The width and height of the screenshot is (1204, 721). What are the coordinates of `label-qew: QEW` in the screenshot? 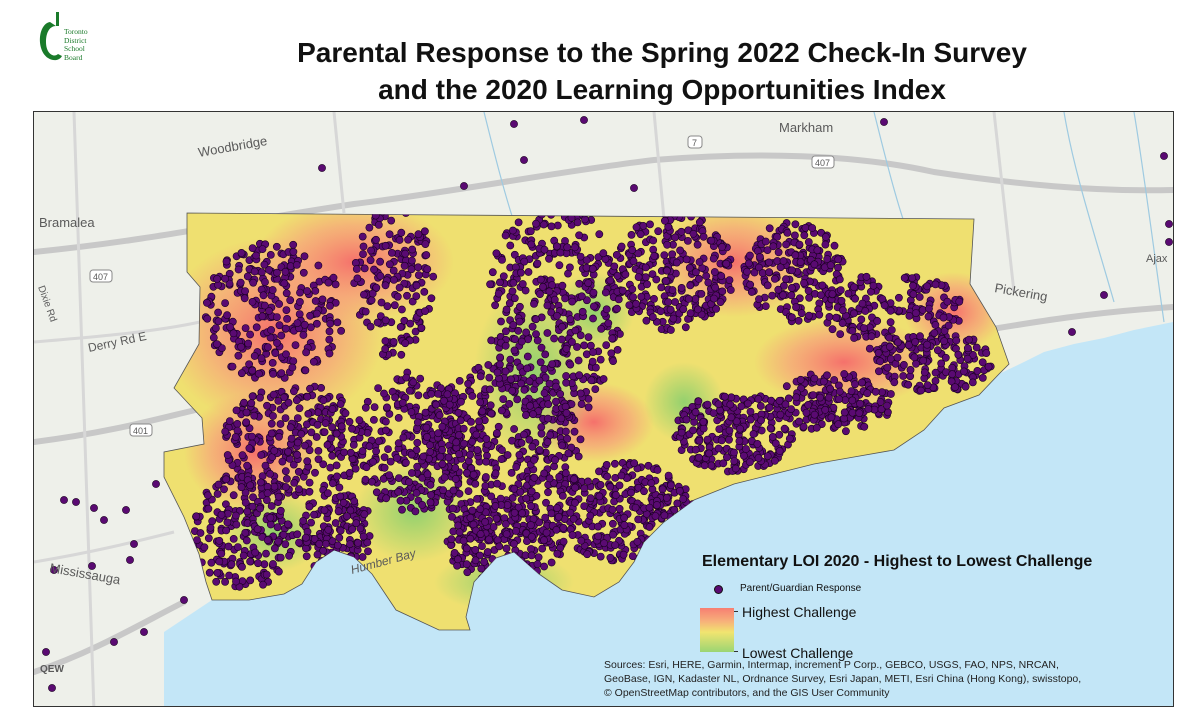 It's located at (52, 669).